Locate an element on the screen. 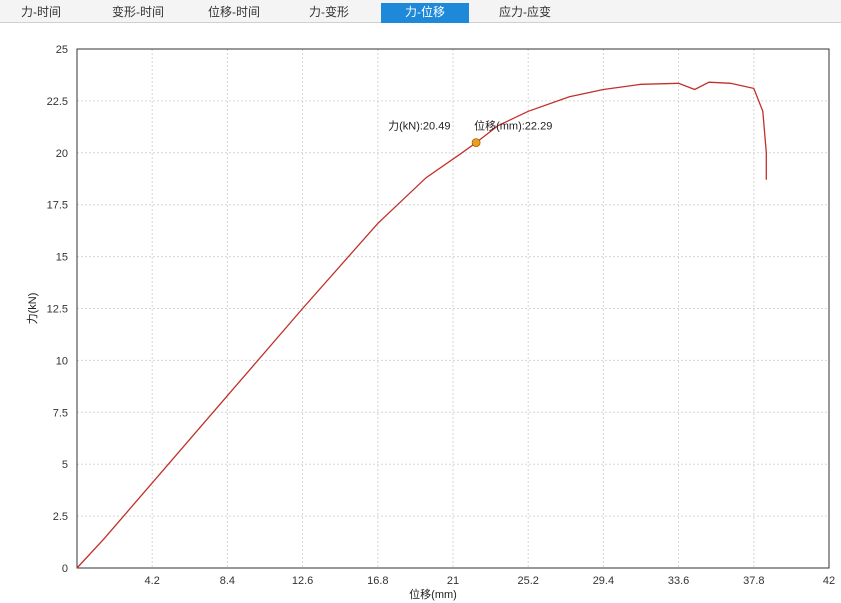 The width and height of the screenshot is (841, 603). annotation-displacement: 位移(mm):22.29 is located at coordinates (513, 126).